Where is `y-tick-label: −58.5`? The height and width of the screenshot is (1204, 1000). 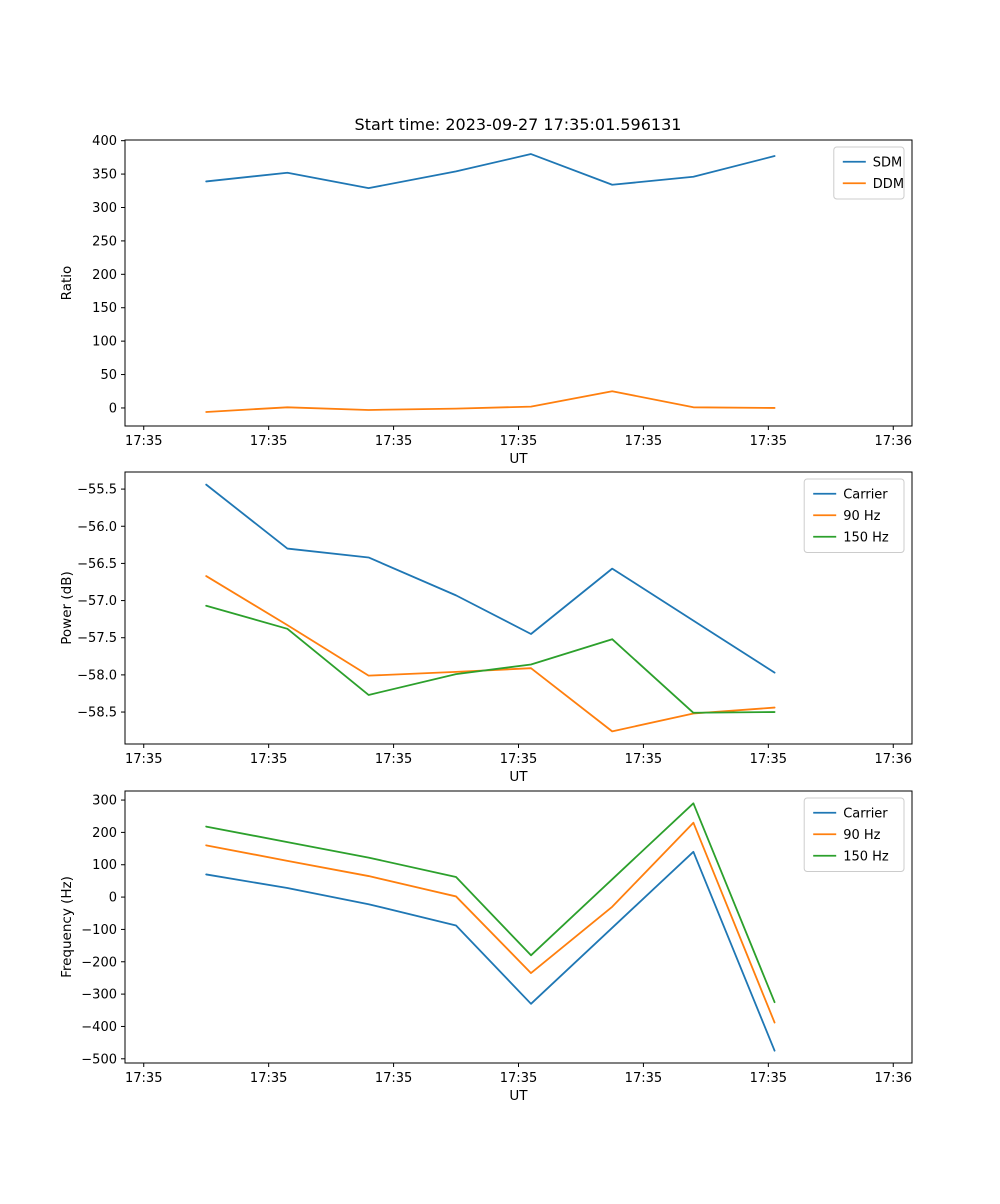
y-tick-label: −58.5 is located at coordinates (97, 713).